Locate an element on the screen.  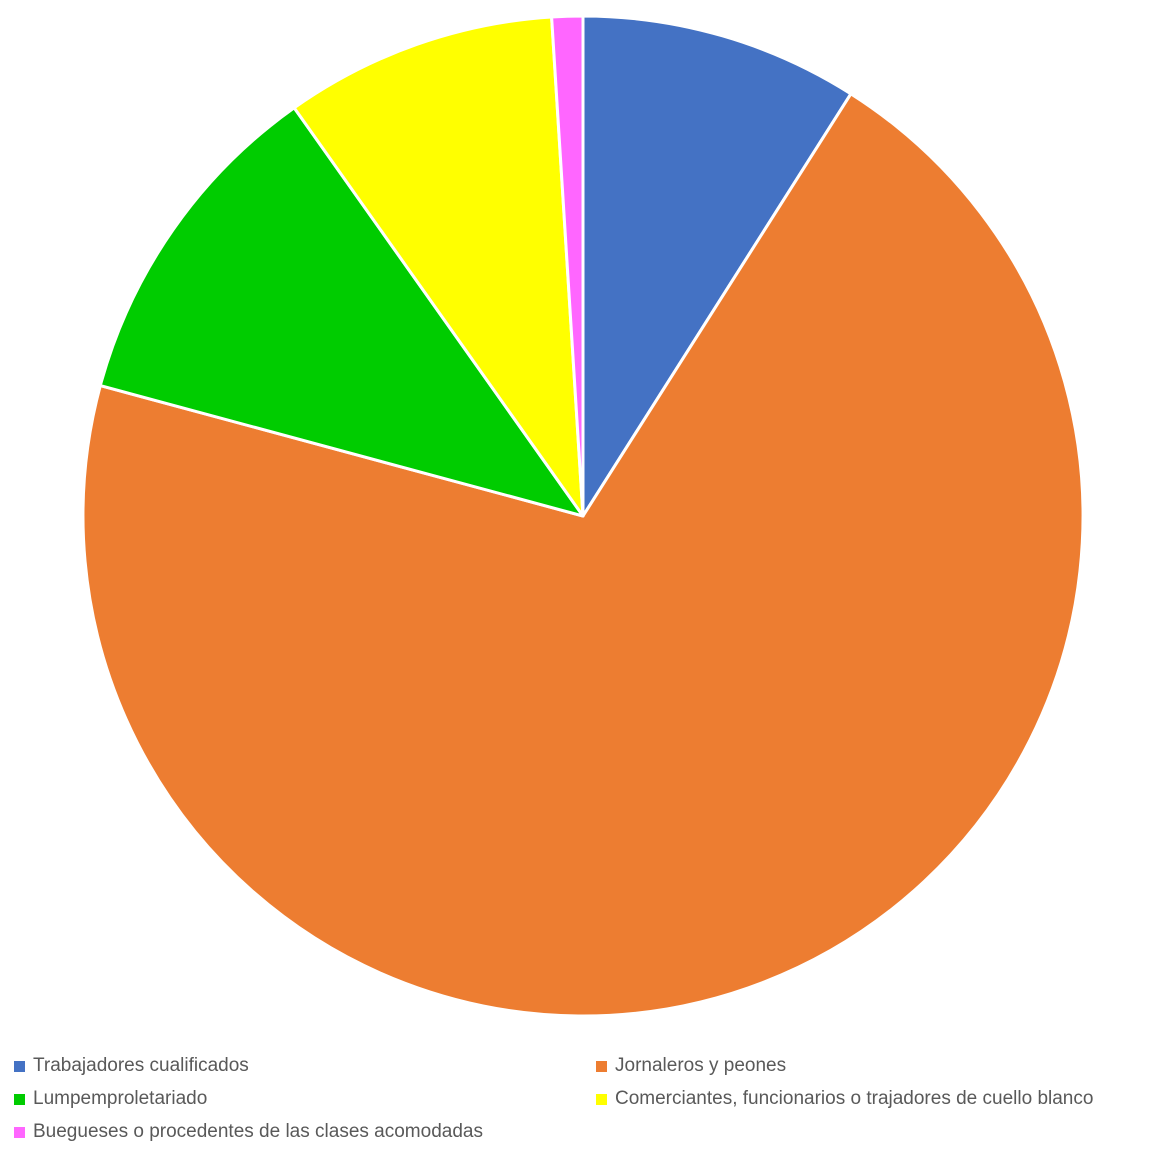
legend-label: Lumpemproletariado is located at coordinates (120, 1098).